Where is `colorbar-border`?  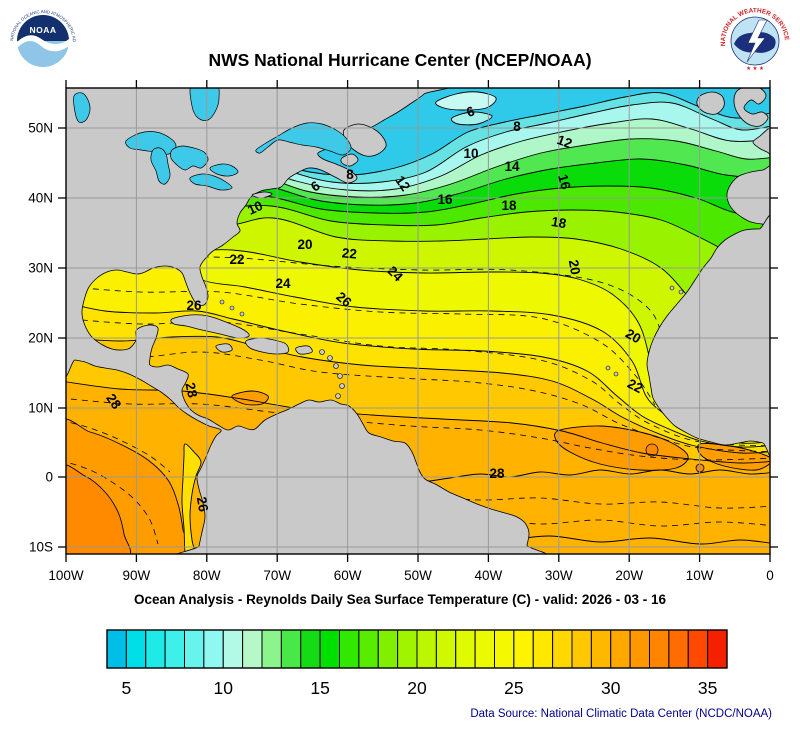 colorbar-border is located at coordinates (417, 649).